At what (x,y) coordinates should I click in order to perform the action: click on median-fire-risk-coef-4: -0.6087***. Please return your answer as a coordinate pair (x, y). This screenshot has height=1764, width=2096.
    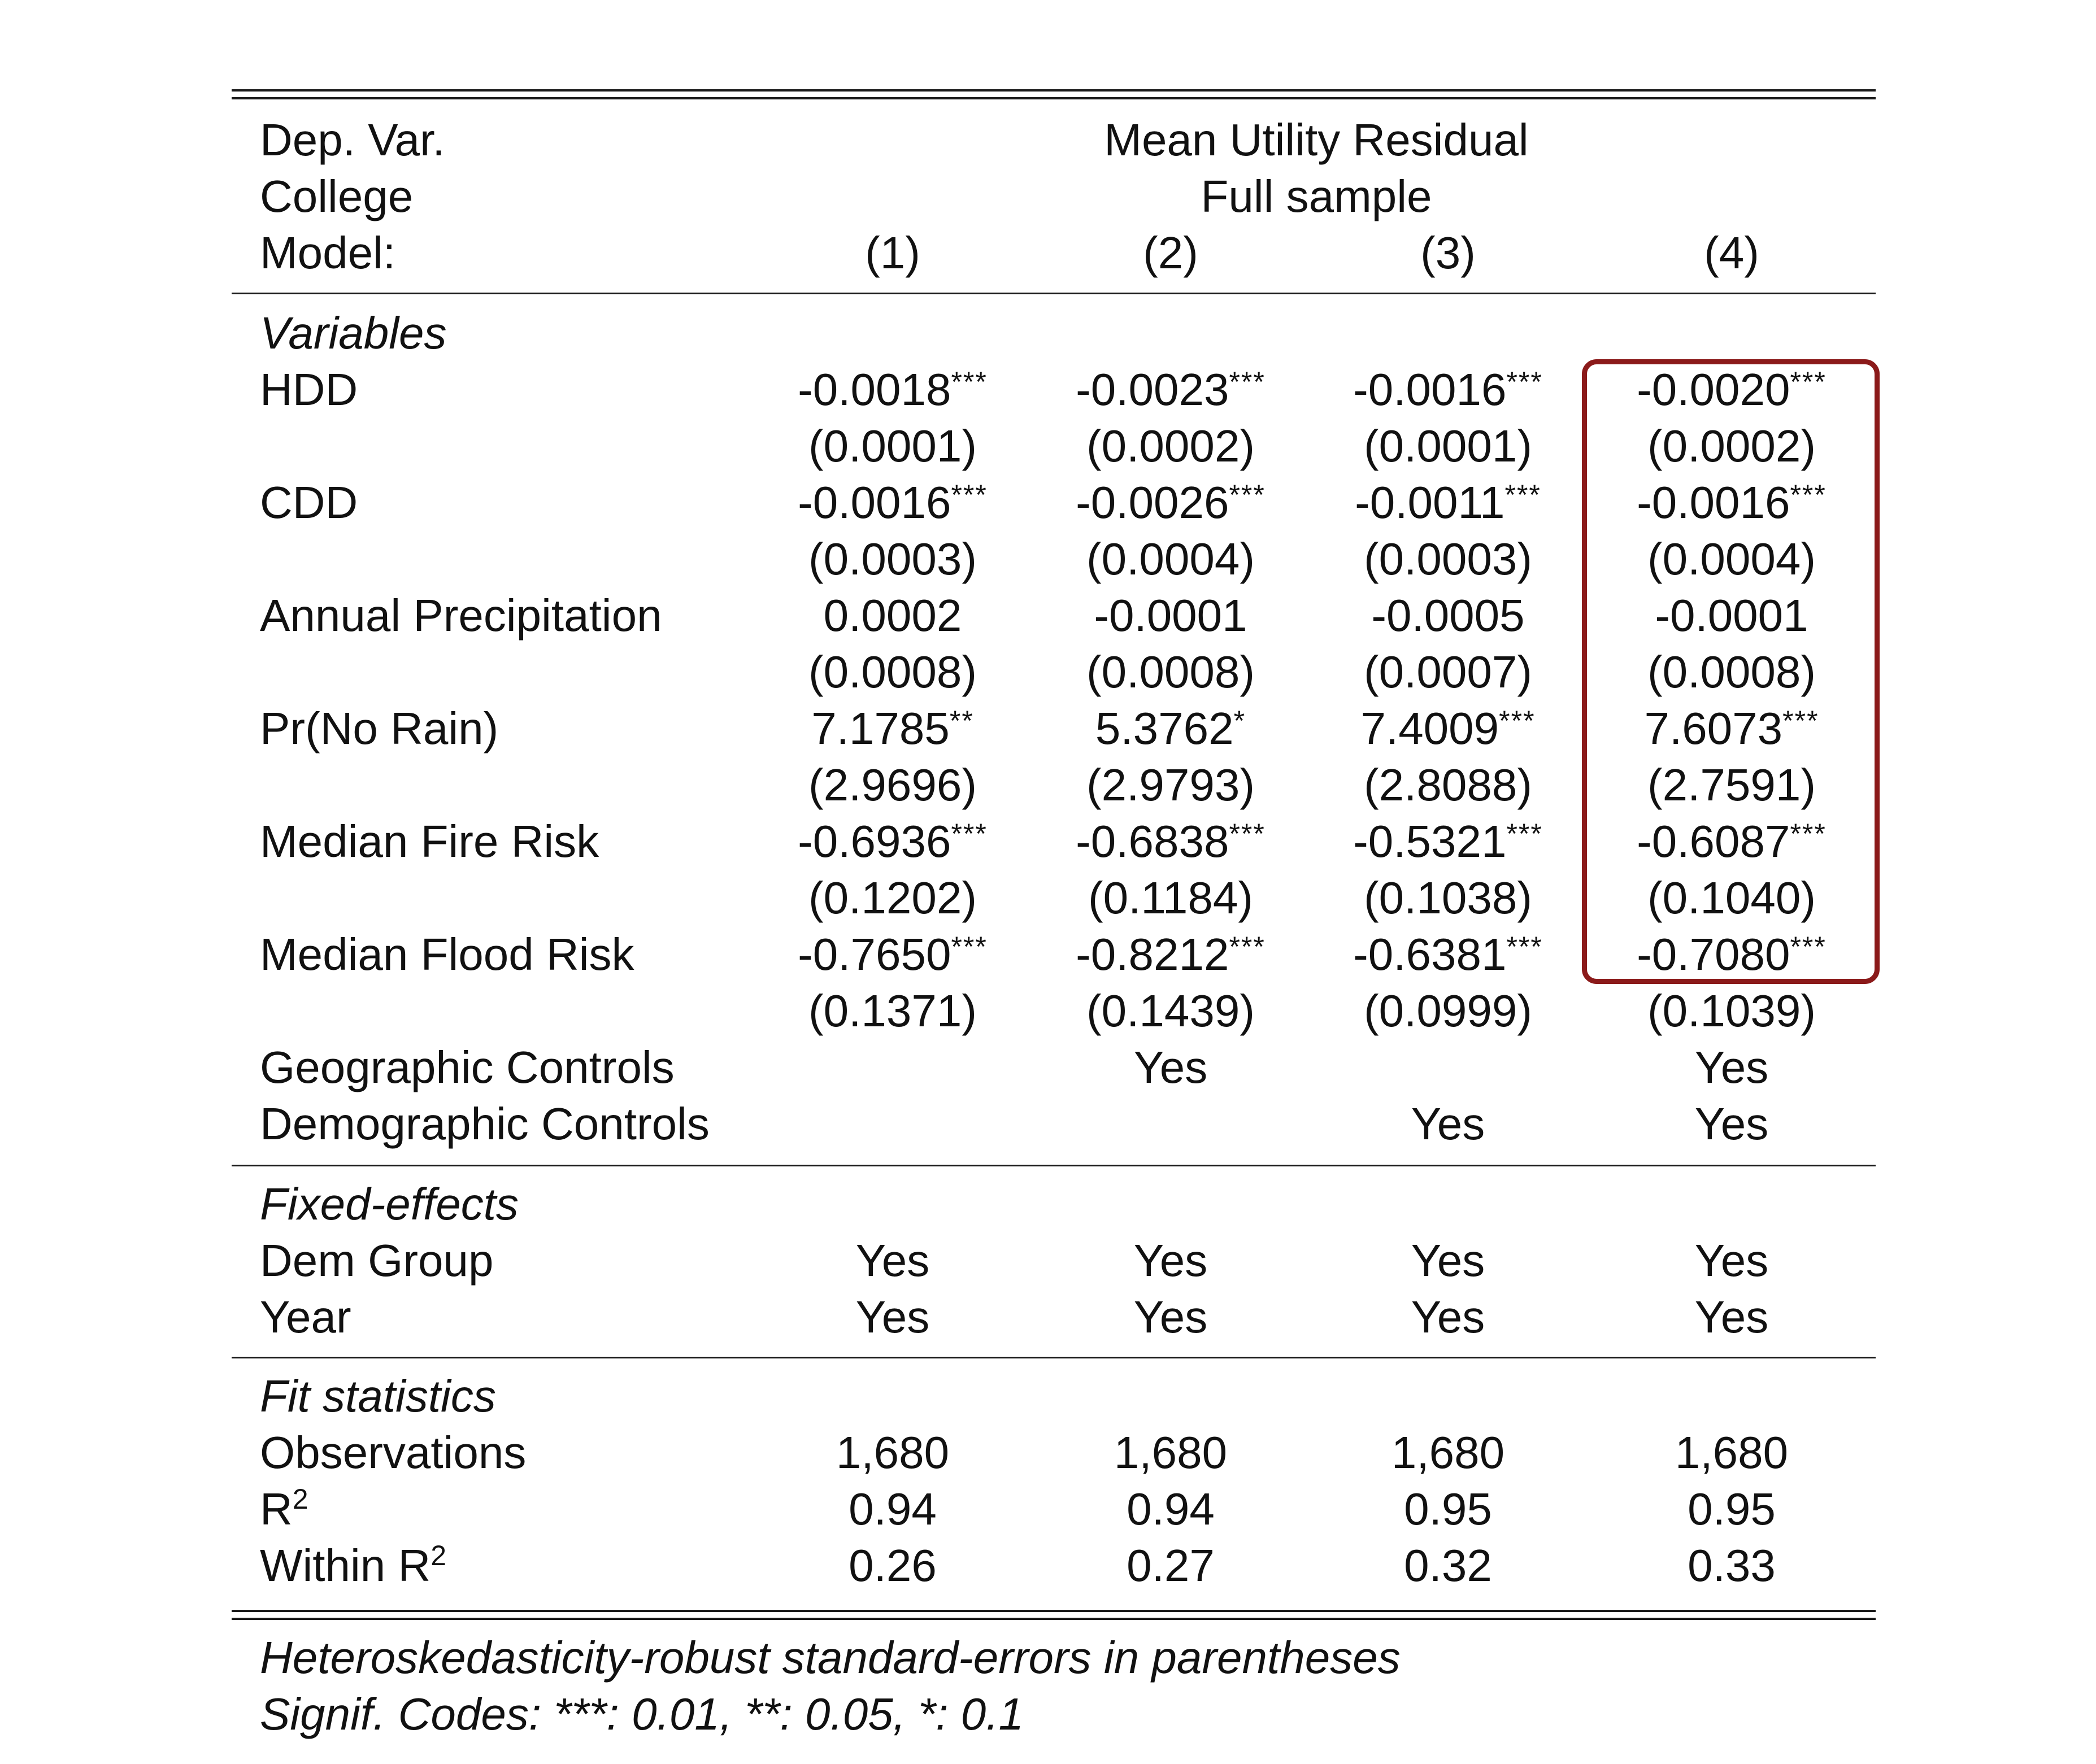
    Looking at the image, I should click on (1731, 842).